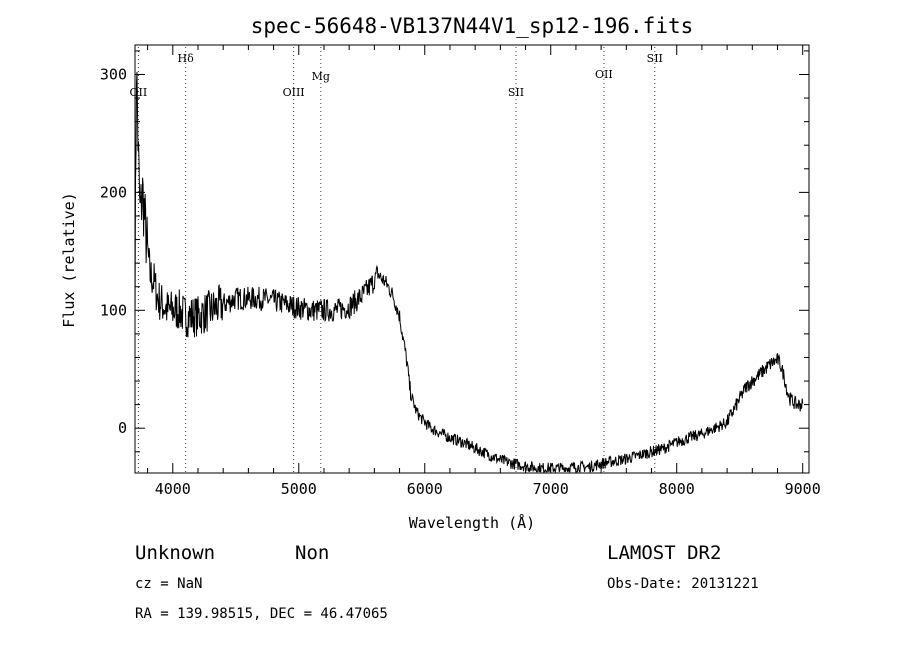 The image size is (900, 650). I want to click on emission-line-label: OIII, so click(294, 92).